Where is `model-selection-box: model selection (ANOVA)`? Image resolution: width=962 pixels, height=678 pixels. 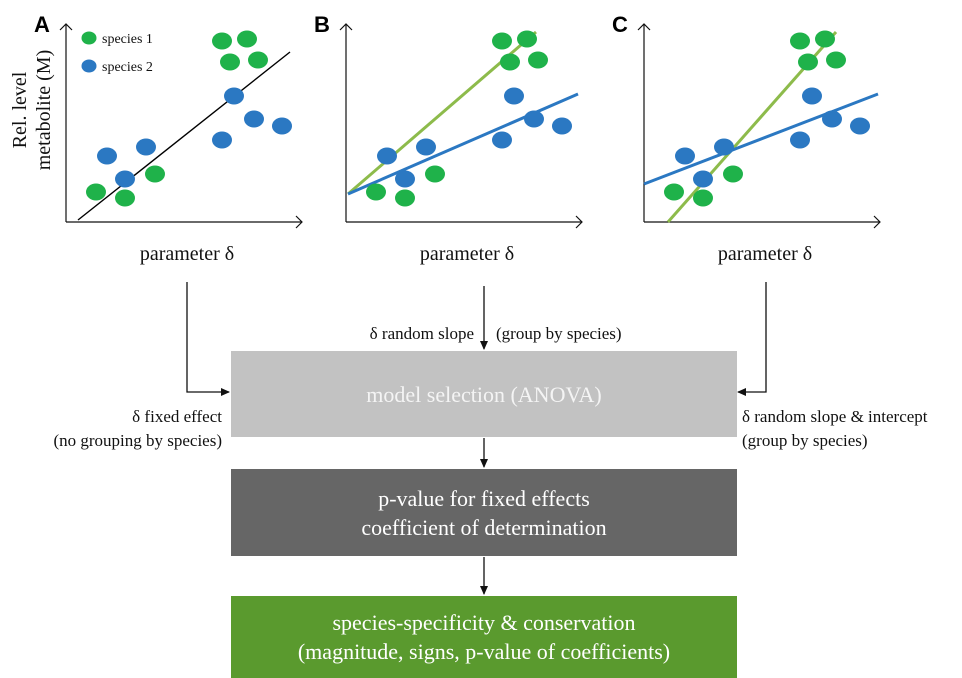 model-selection-box: model selection (ANOVA) is located at coordinates (484, 394).